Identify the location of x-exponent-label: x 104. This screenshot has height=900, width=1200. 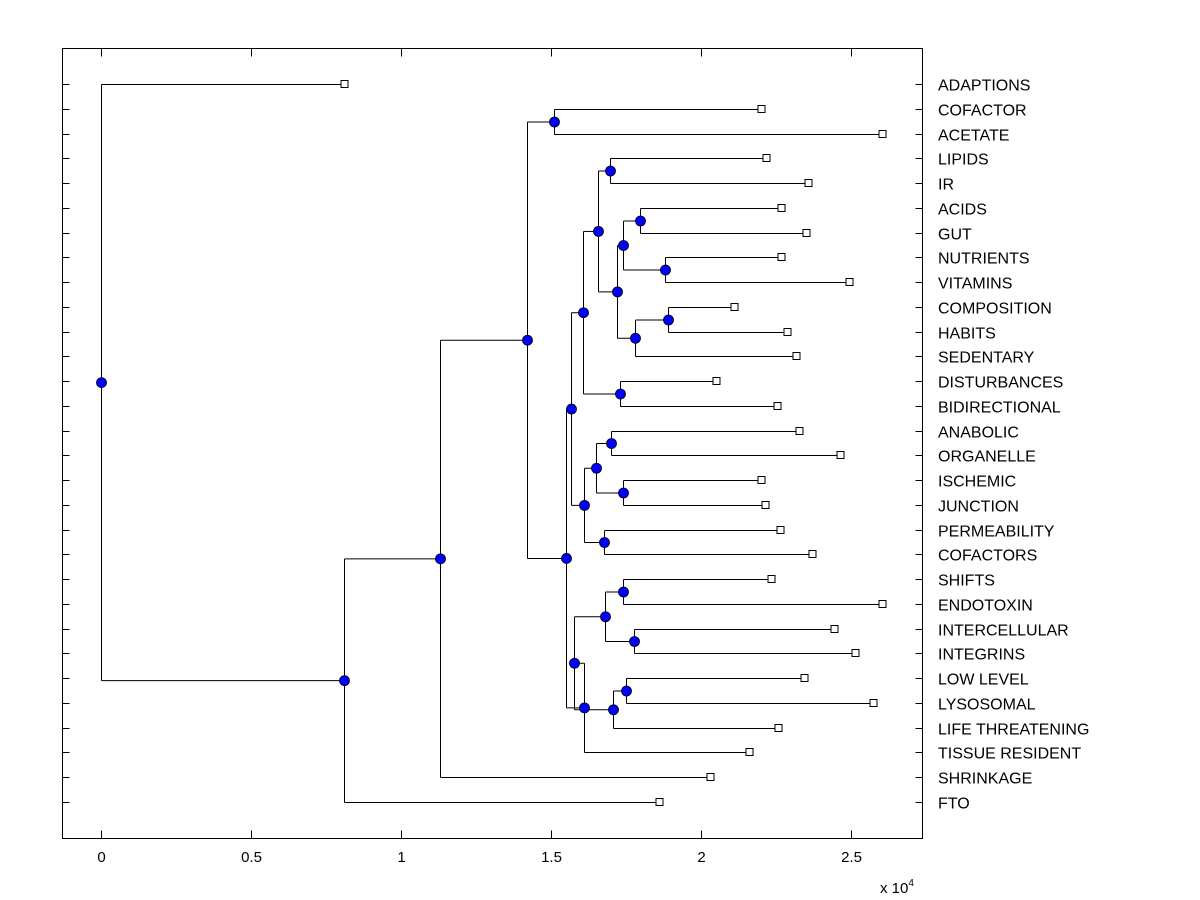
(897, 887).